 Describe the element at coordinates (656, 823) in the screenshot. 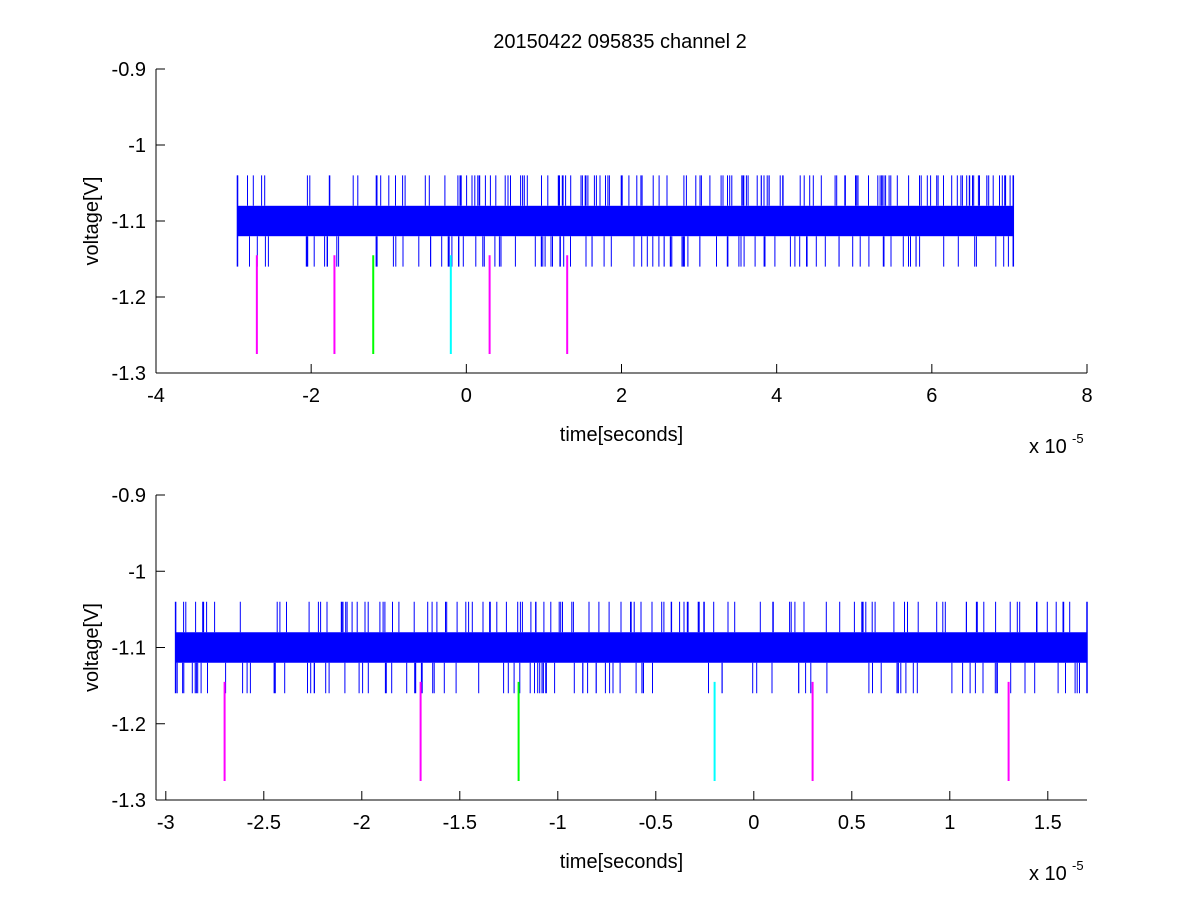

I see `x-tick-label: -0.5` at that location.